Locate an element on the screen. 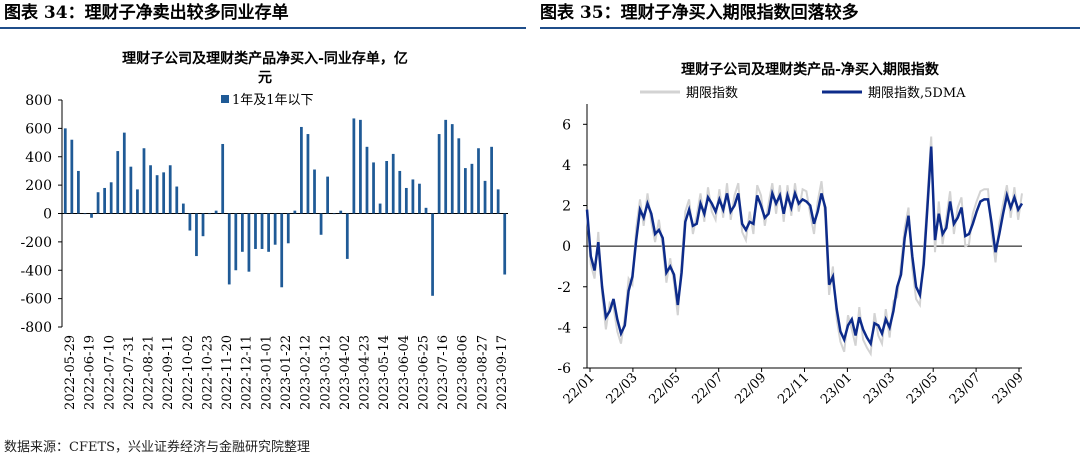  bar-y-tick-label: -600 is located at coordinates (36, 300).